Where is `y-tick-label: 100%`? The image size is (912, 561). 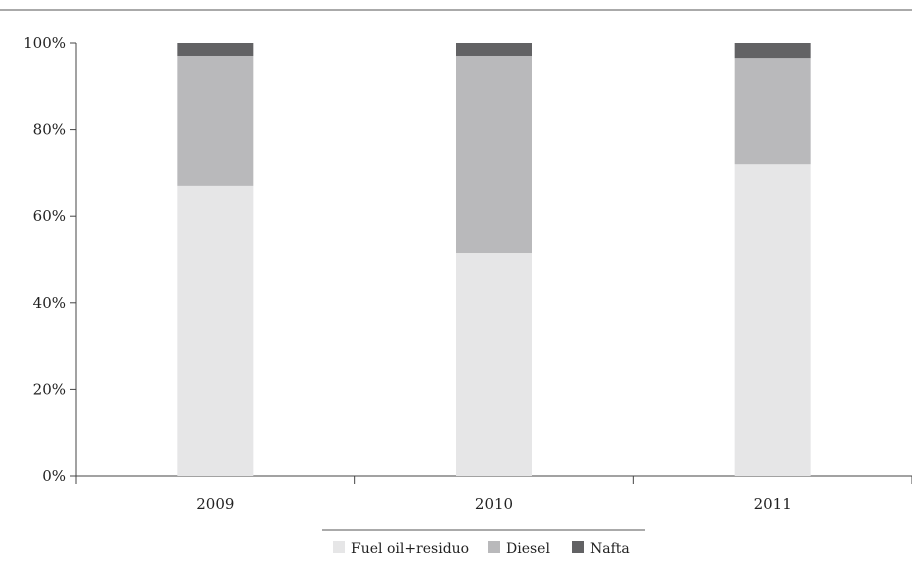 y-tick-label: 100% is located at coordinates (44, 43).